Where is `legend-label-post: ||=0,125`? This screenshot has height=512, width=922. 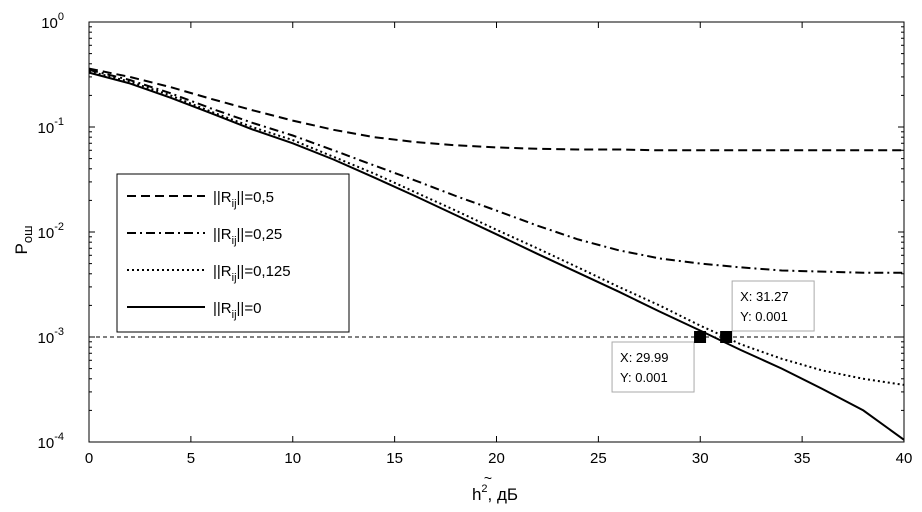 legend-label-post: ||=0,125 is located at coordinates (264, 271).